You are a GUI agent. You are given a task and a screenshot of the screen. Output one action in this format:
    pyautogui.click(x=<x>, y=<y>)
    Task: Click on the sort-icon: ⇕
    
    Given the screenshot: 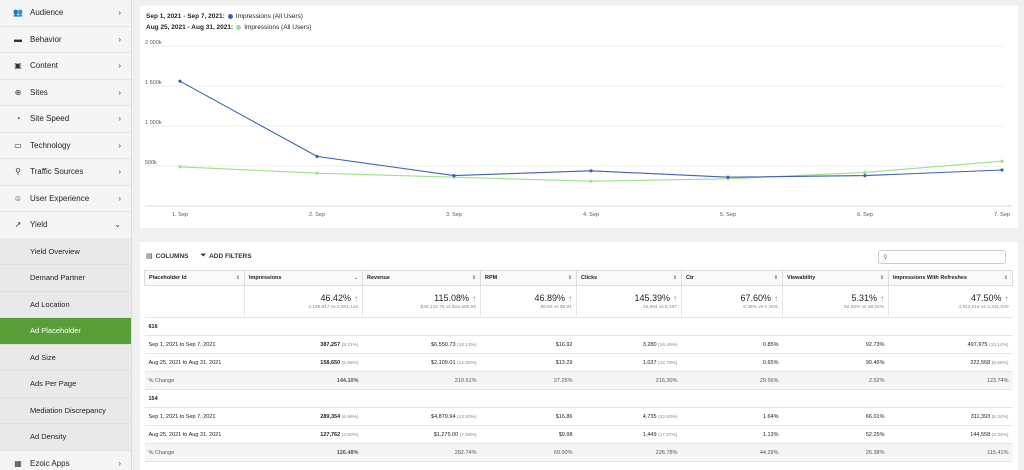 What is the action you would take?
    pyautogui.click(x=237, y=278)
    